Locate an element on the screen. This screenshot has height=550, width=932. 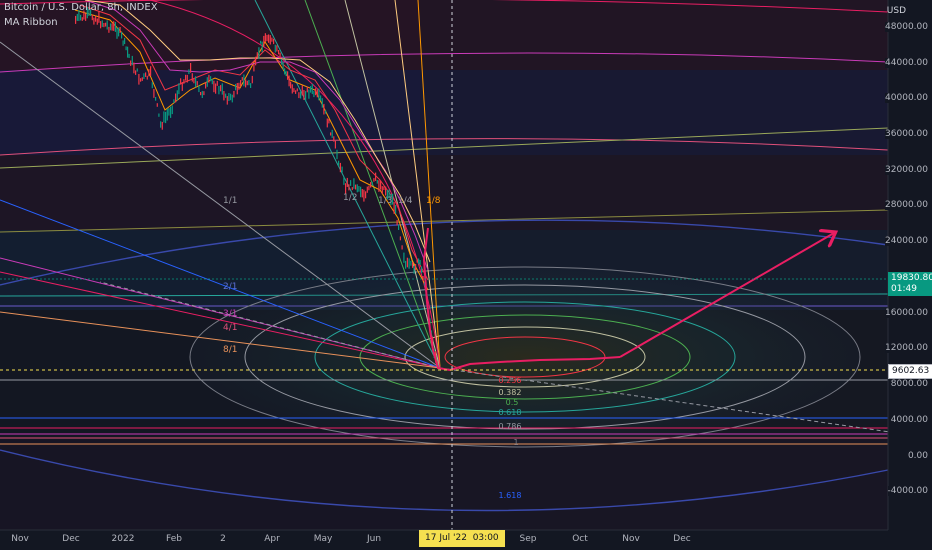
fan-label: 8/1 is located at coordinates (230, 350).